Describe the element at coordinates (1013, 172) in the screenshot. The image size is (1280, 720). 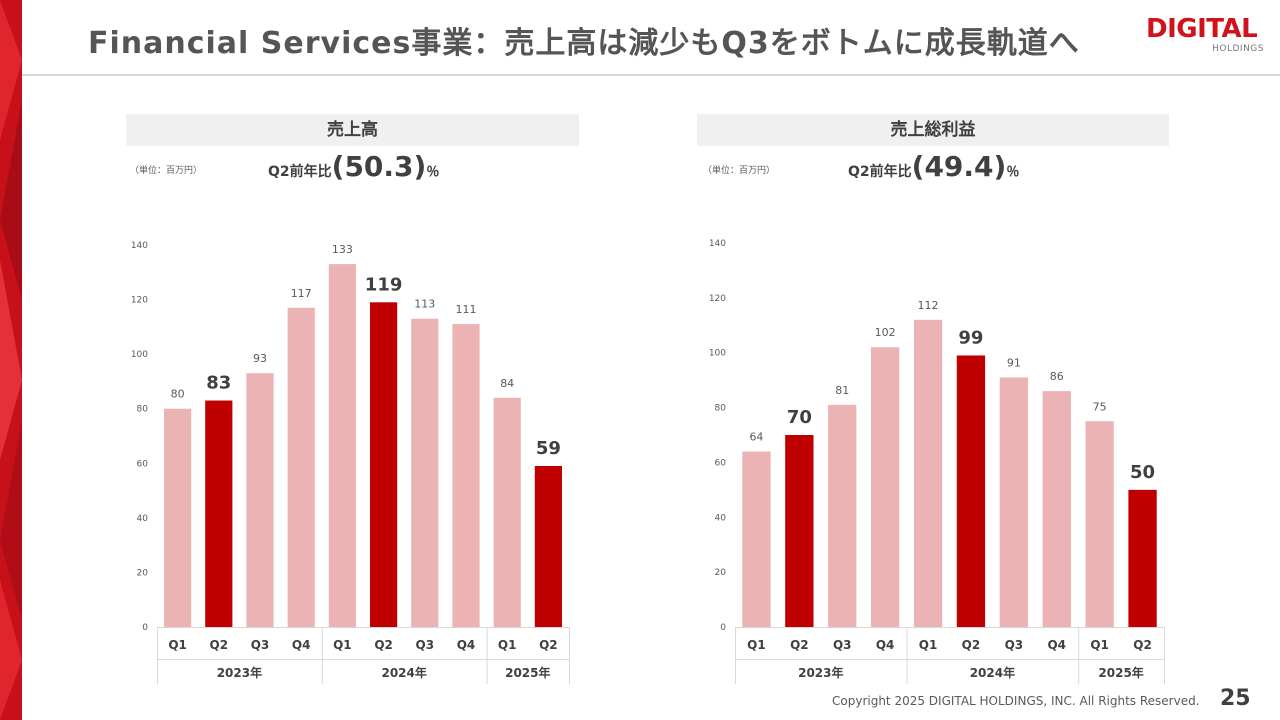
I see `gross-profit-yoy-suffix: ％` at that location.